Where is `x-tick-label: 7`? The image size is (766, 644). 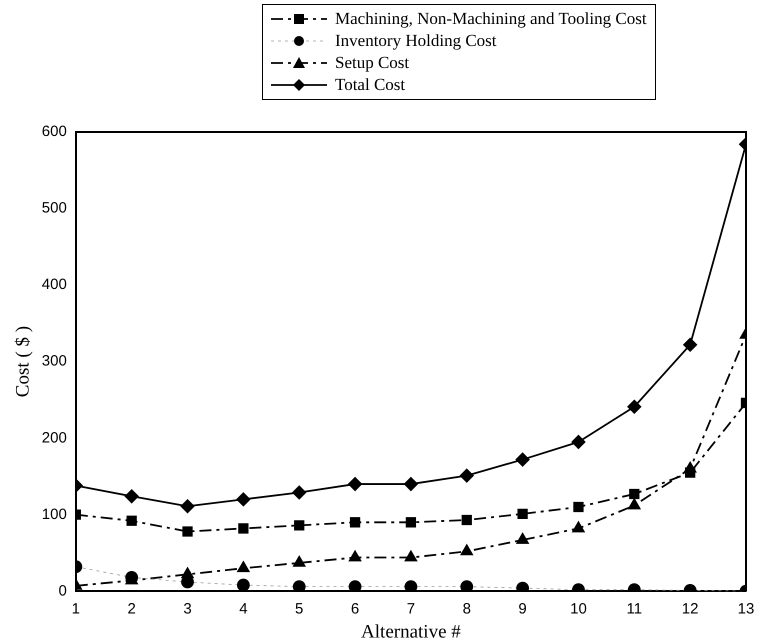 x-tick-label: 7 is located at coordinates (411, 609).